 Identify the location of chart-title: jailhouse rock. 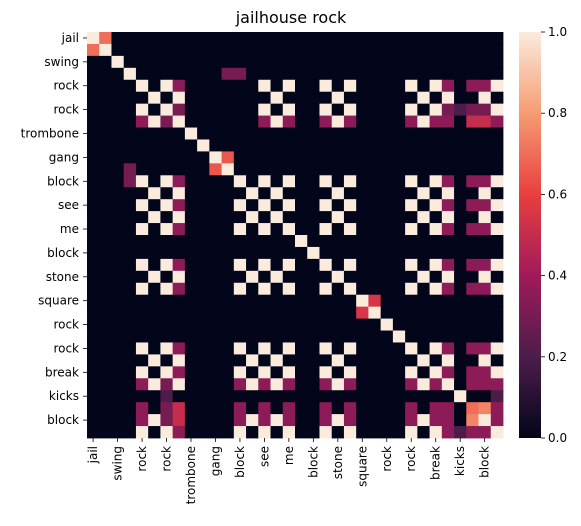
(291, 17).